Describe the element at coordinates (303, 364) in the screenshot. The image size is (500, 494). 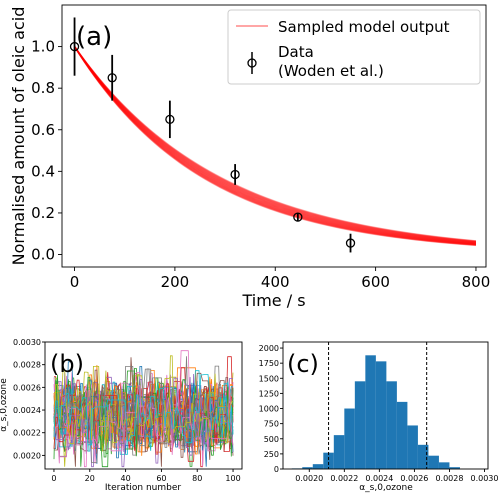
I see `panel-c-label: (c)` at that location.